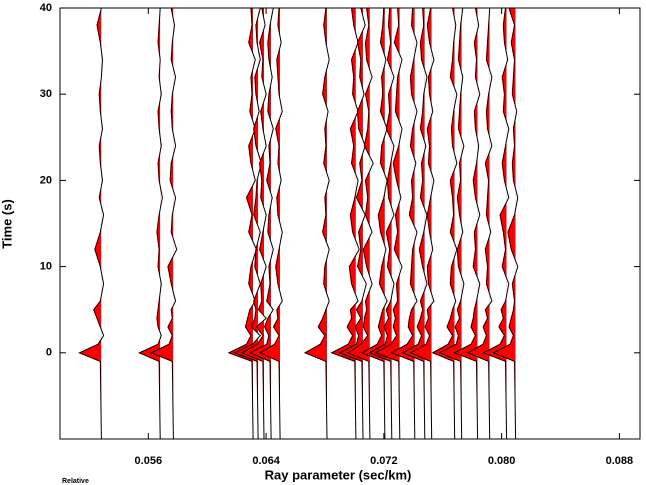  Describe the element at coordinates (46, 8) in the screenshot. I see `y-tick-label: 40` at that location.